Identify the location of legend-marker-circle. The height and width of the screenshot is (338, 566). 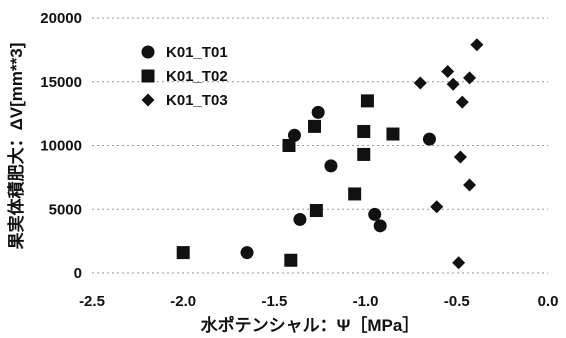
(148, 52).